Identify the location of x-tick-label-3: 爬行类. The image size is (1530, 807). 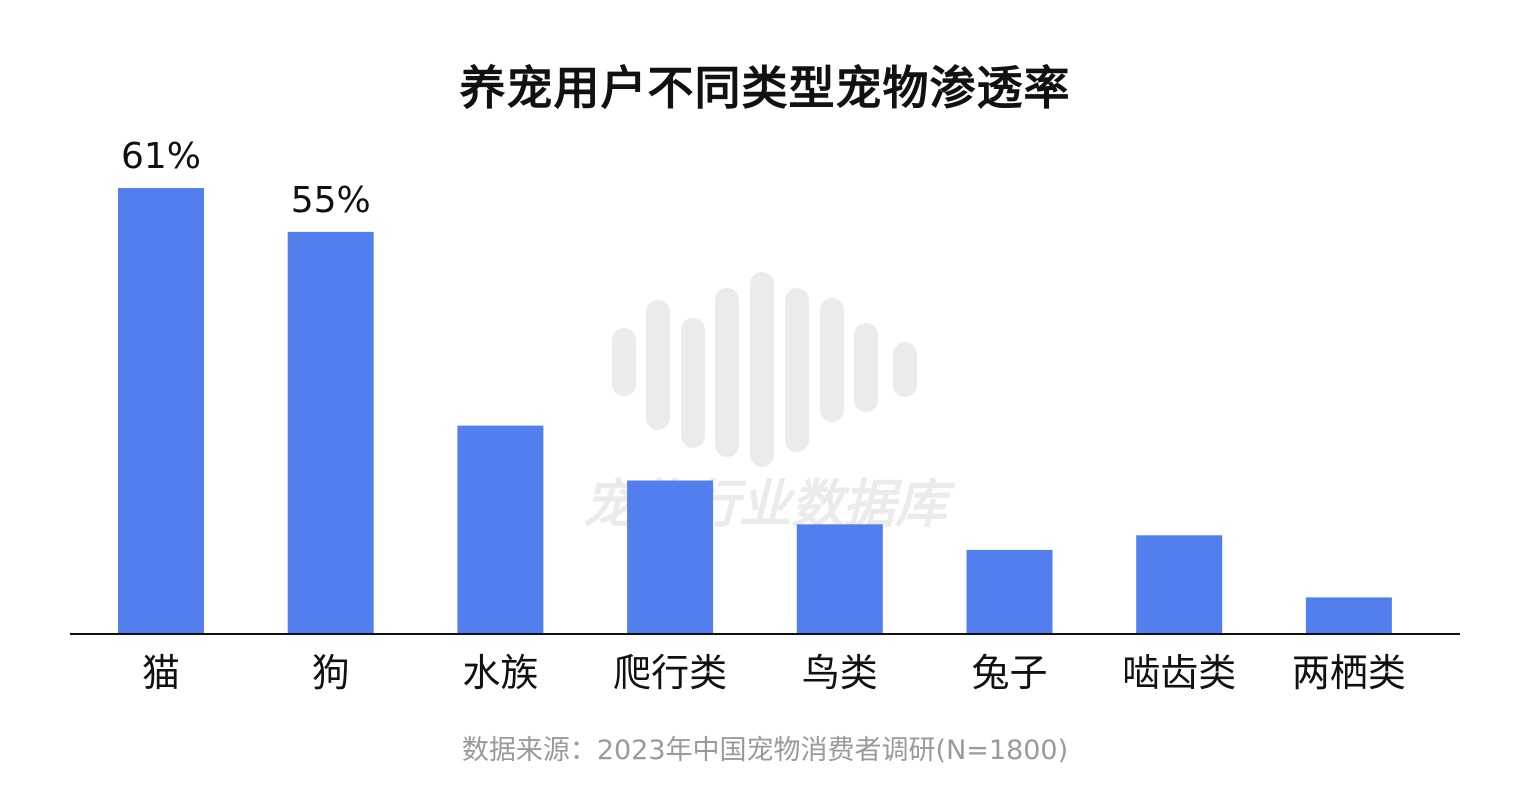
(670, 673).